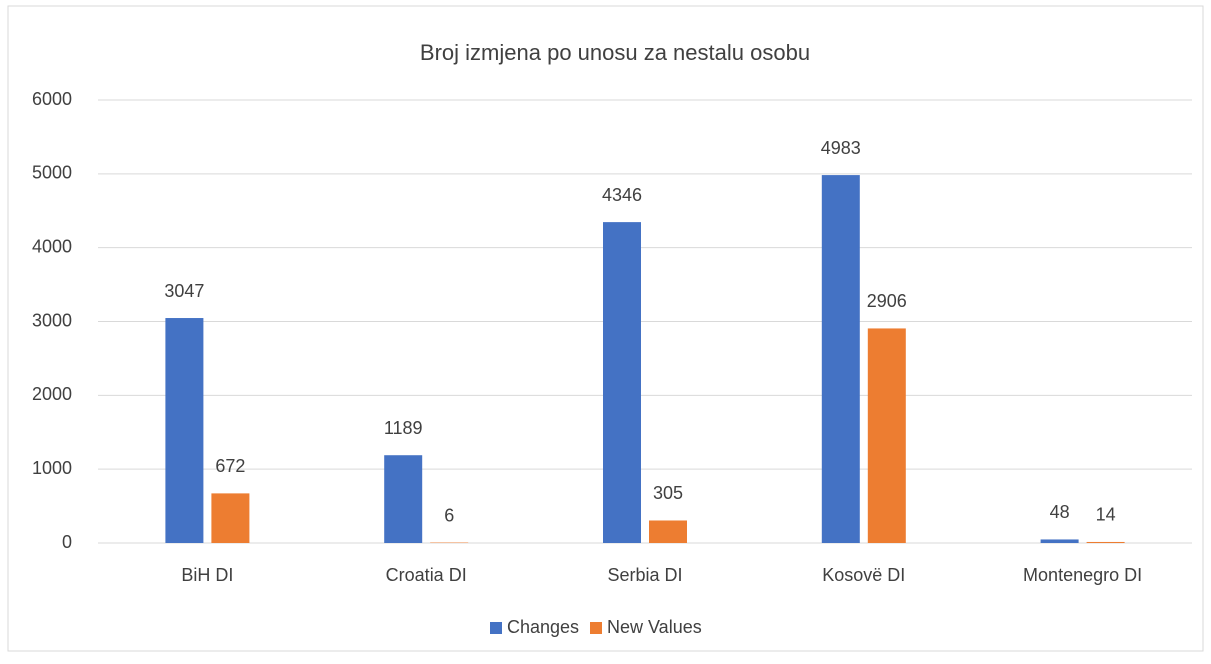 Image resolution: width=1211 pixels, height=664 pixels. What do you see at coordinates (654, 627) in the screenshot?
I see `legend-label: New Values` at bounding box center [654, 627].